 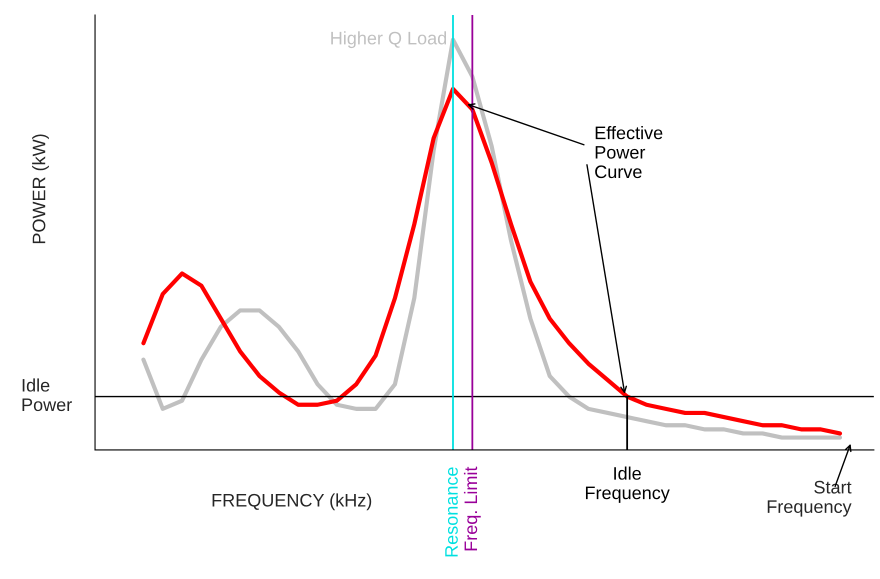 I want to click on x-tick-label: Freq. Limit, so click(x=472, y=508).